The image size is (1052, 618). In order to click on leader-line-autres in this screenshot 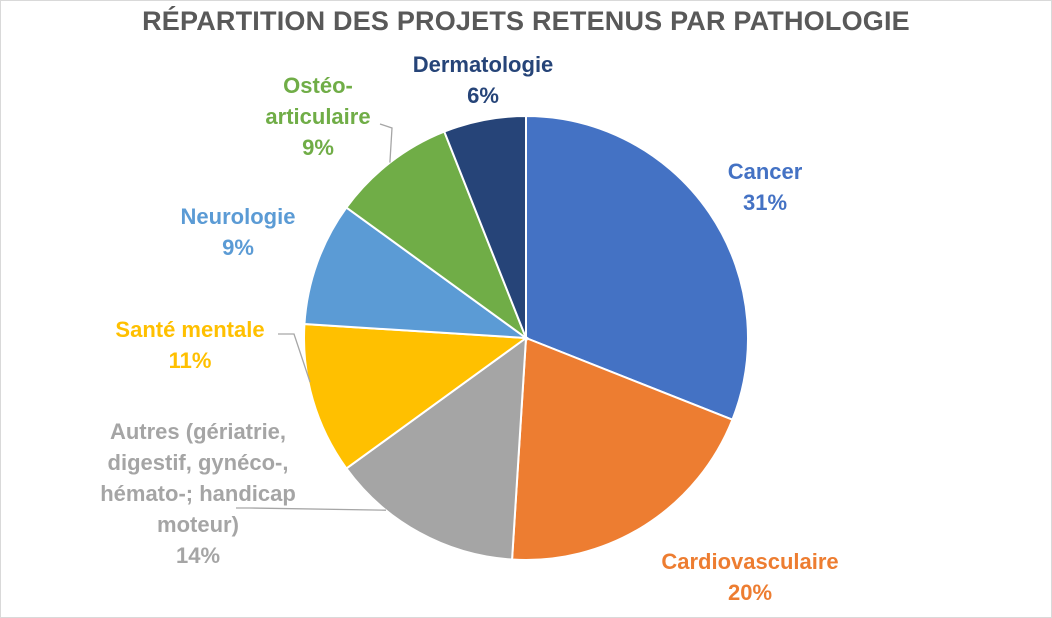, I will do `click(311, 509)`.